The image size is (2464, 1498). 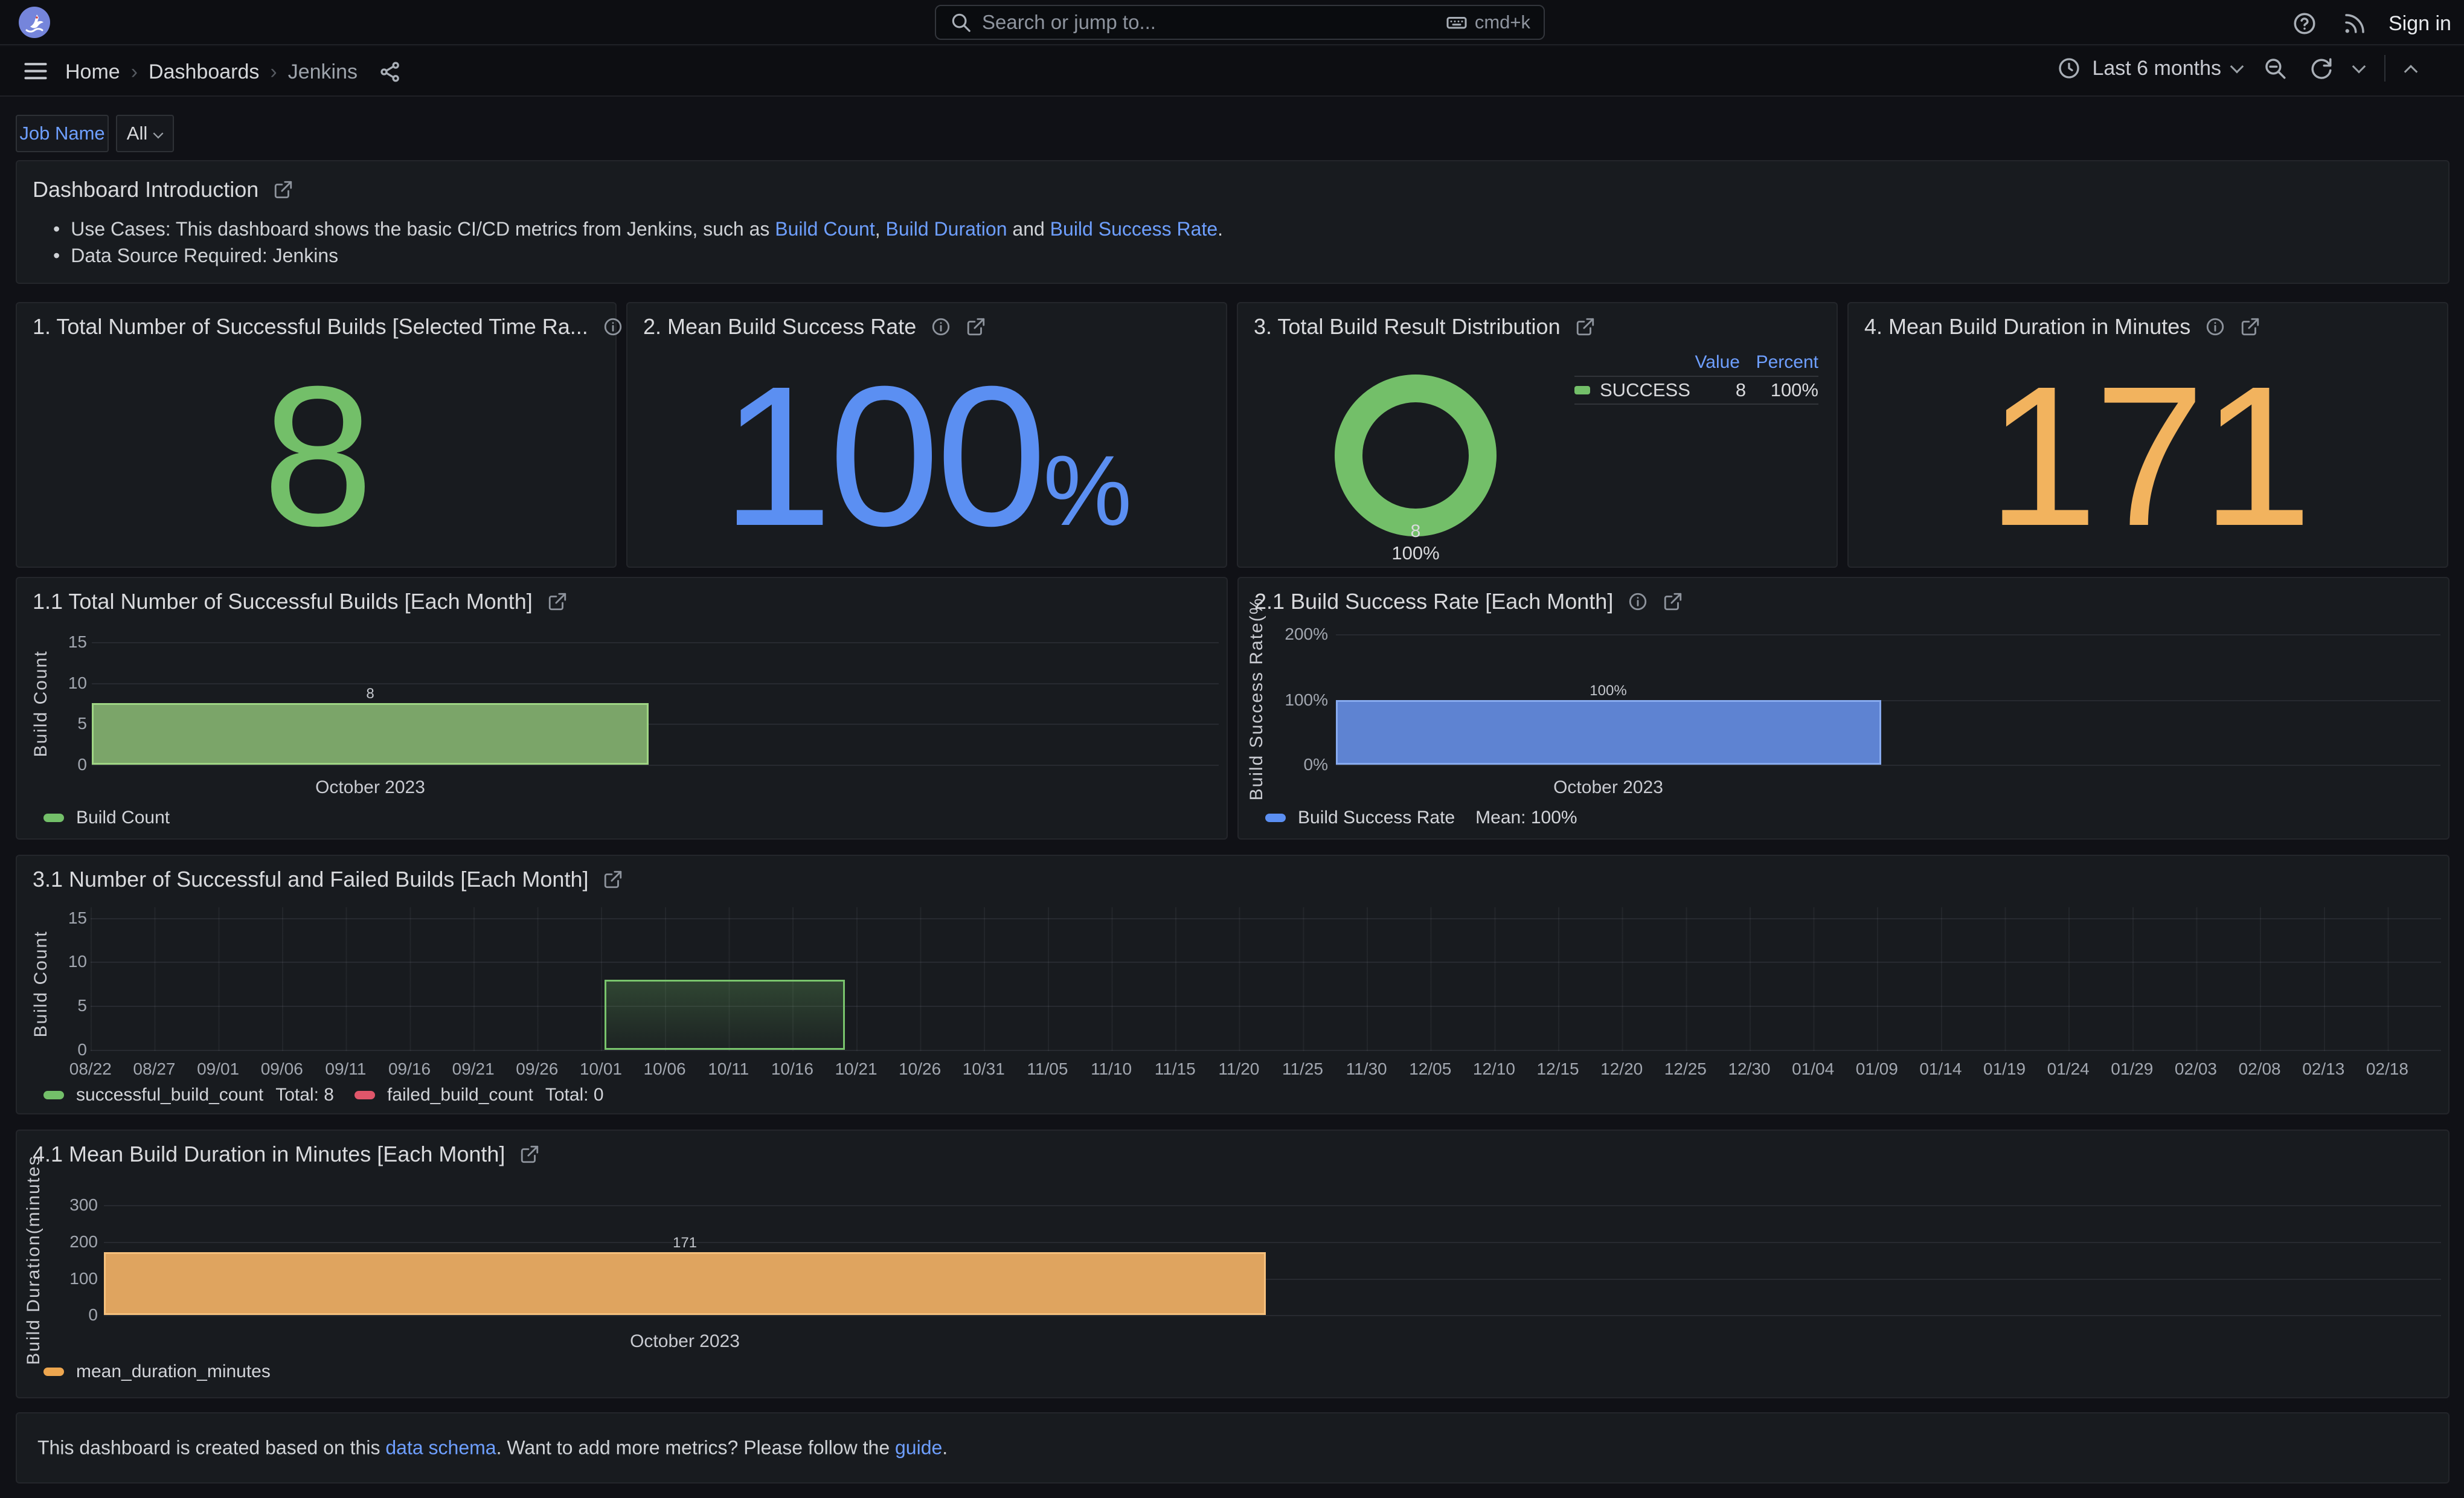 I want to click on divider, so click(x=2384, y=68).